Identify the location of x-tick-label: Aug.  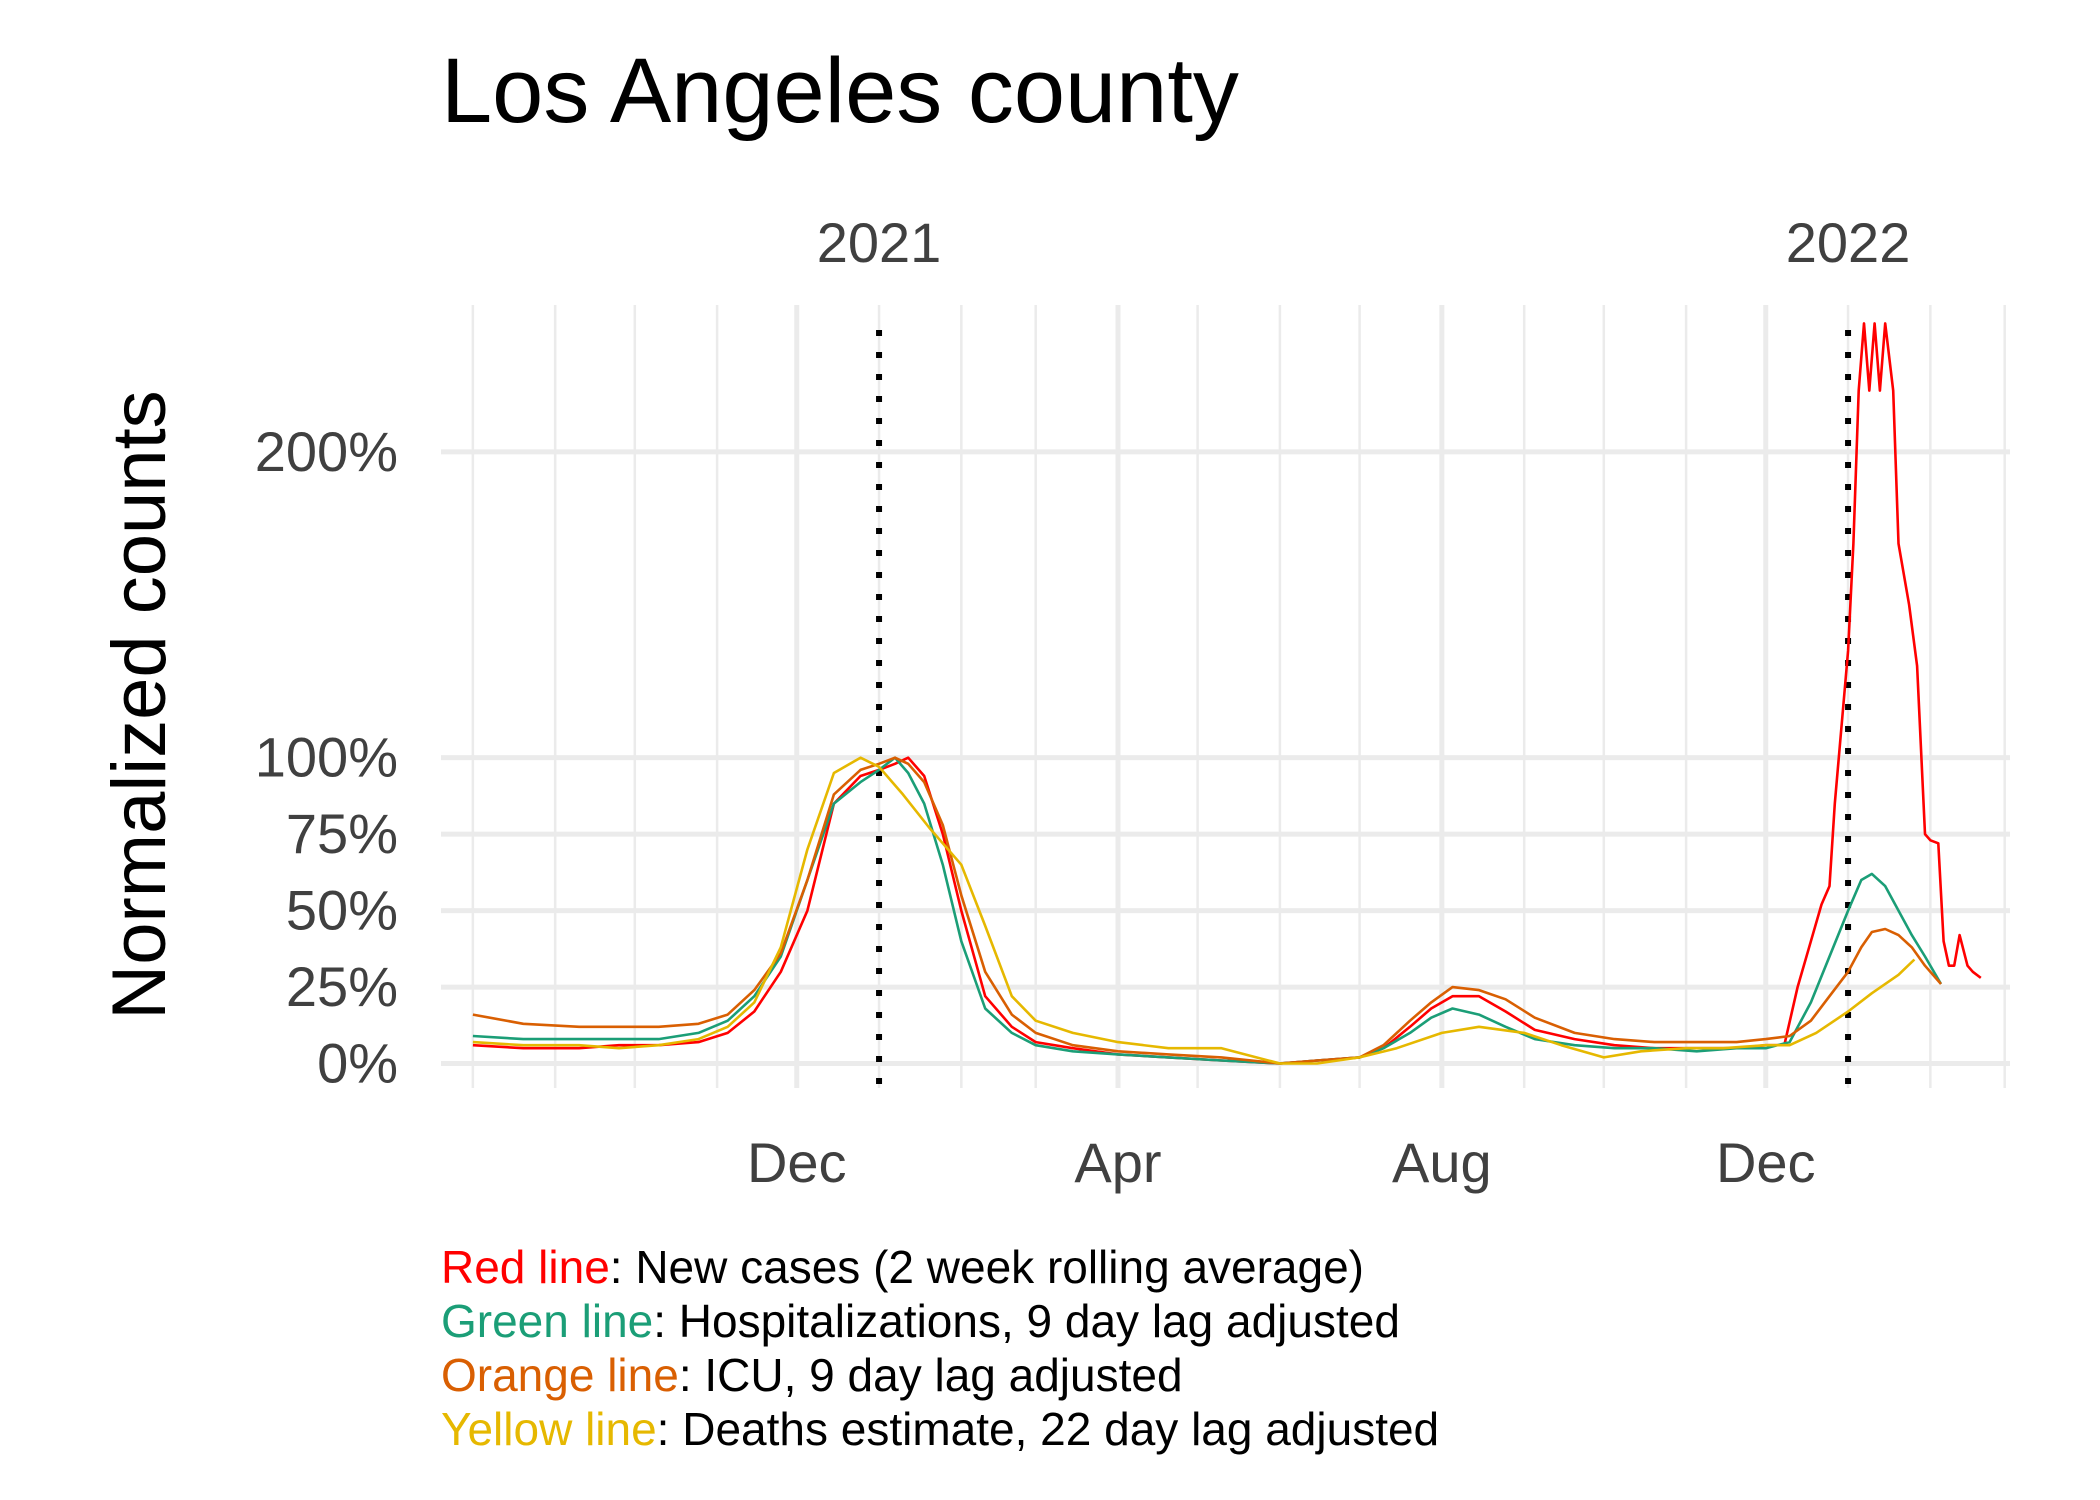
(1442, 1162).